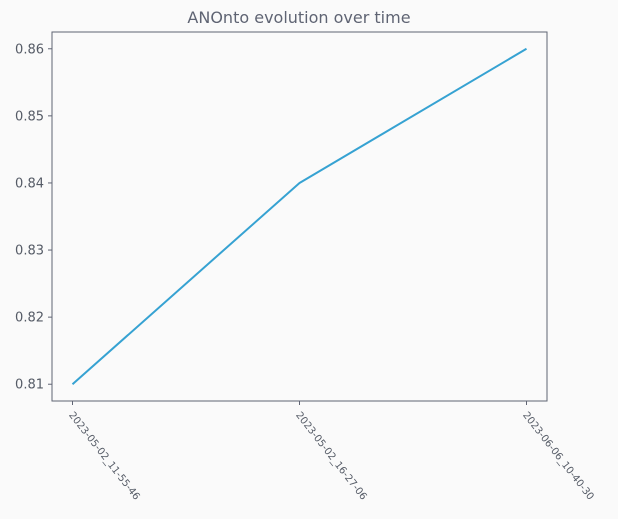 This screenshot has width=618, height=519. I want to click on x-tick-label: 2023-05-02_11-55-46, so click(103, 456).